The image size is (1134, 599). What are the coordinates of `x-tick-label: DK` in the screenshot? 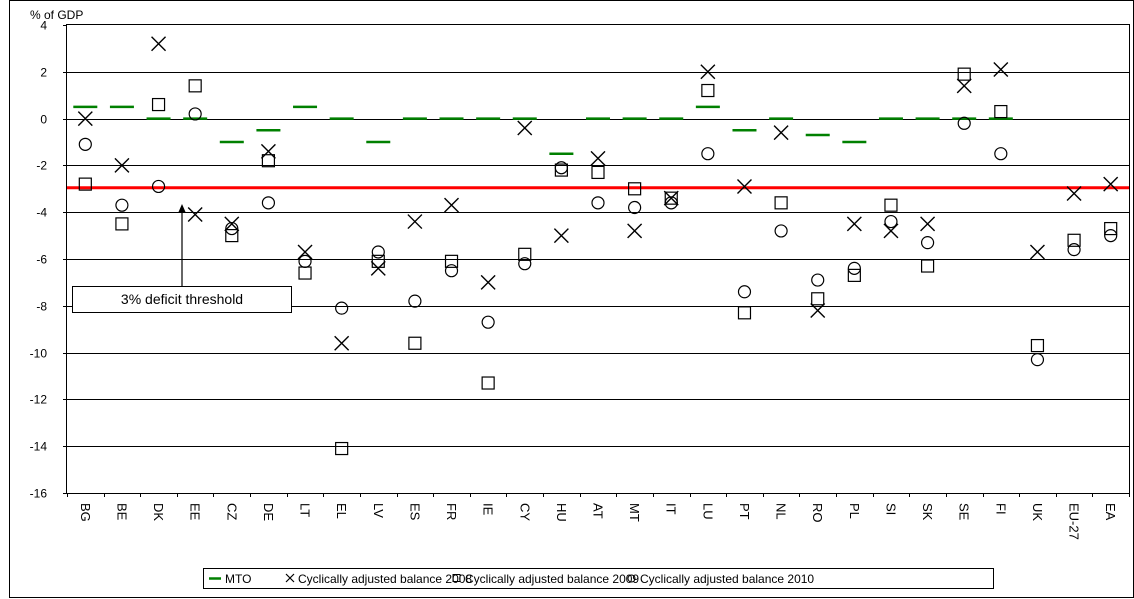 It's located at (158, 512).